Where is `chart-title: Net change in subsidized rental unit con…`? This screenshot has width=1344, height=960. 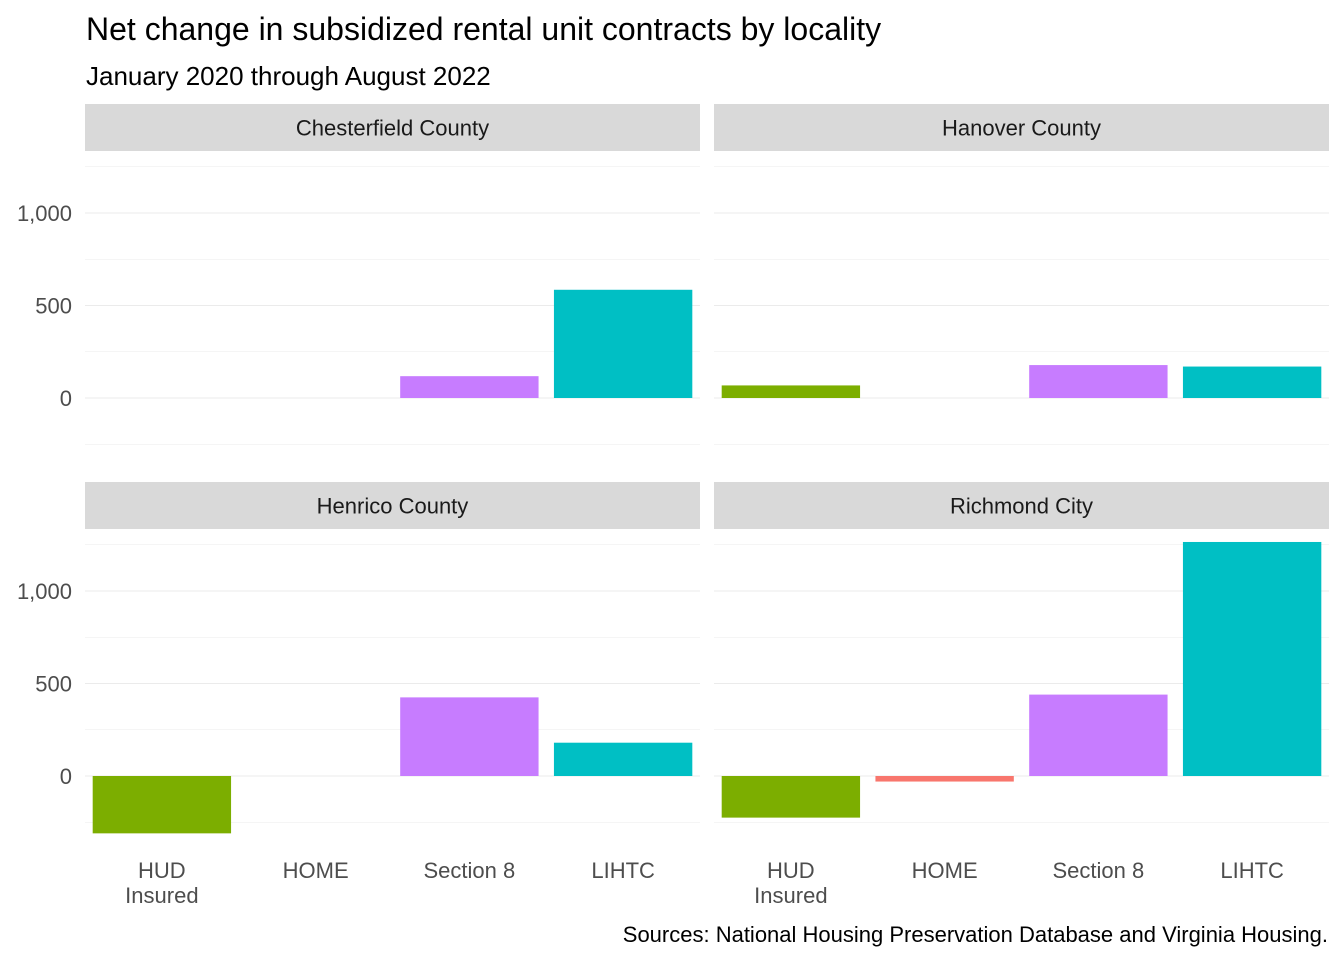
chart-title: Net change in subsidized rental unit con… is located at coordinates (483, 29).